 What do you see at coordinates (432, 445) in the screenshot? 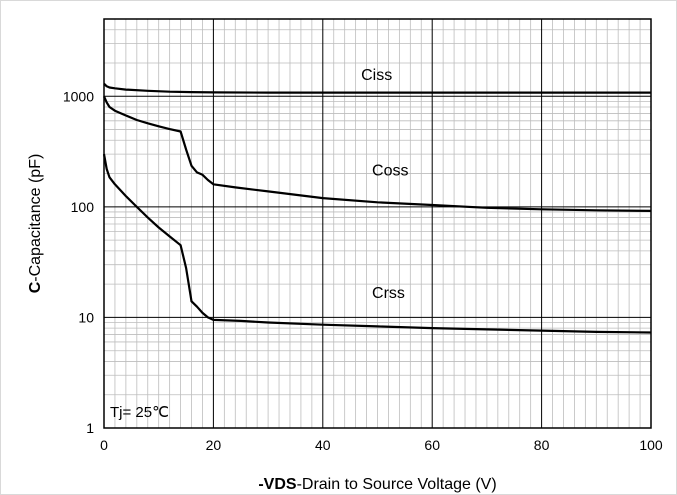
I see `x-tick-label: 60` at bounding box center [432, 445].